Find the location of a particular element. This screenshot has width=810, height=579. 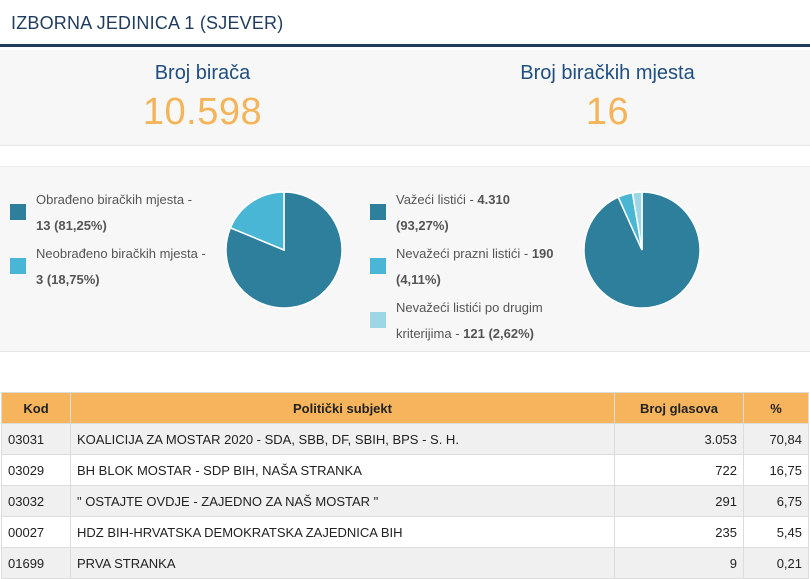

ballots-pie-chart is located at coordinates (642, 250).